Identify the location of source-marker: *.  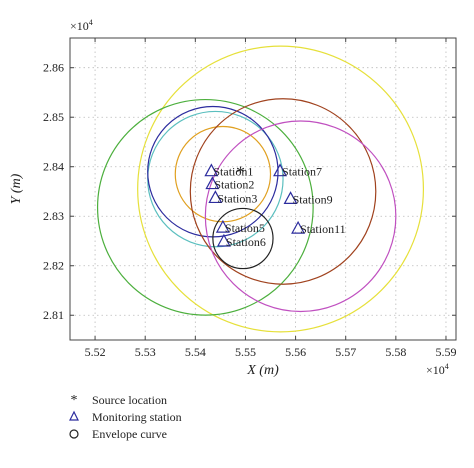
(240, 173).